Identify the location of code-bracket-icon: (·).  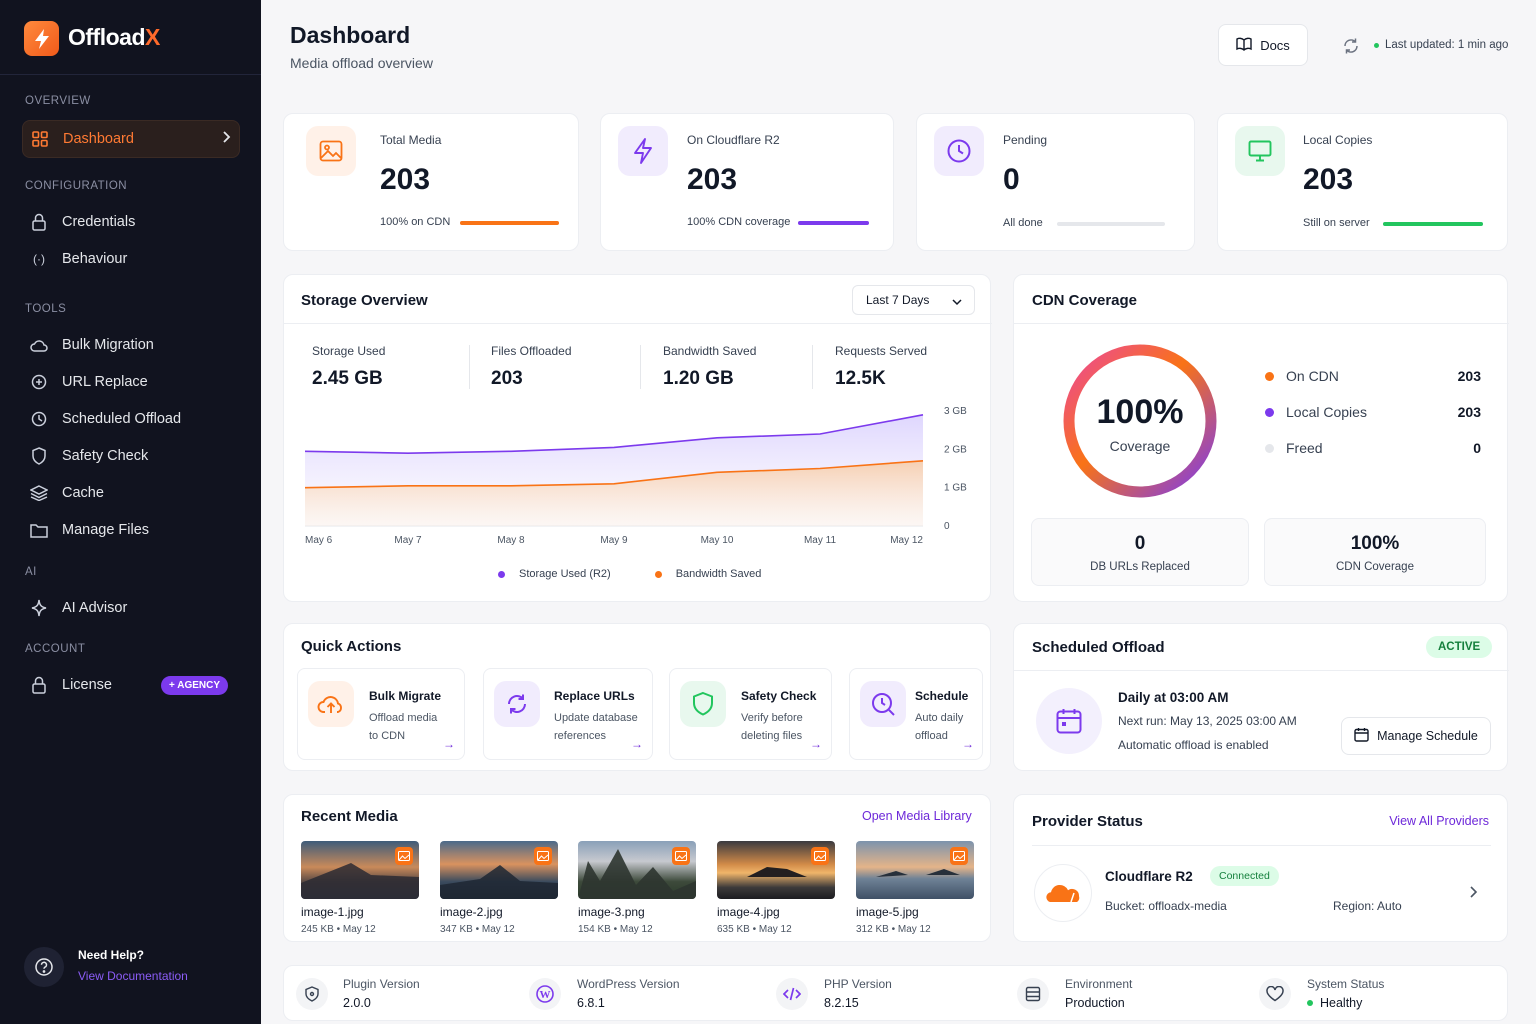
(39, 259).